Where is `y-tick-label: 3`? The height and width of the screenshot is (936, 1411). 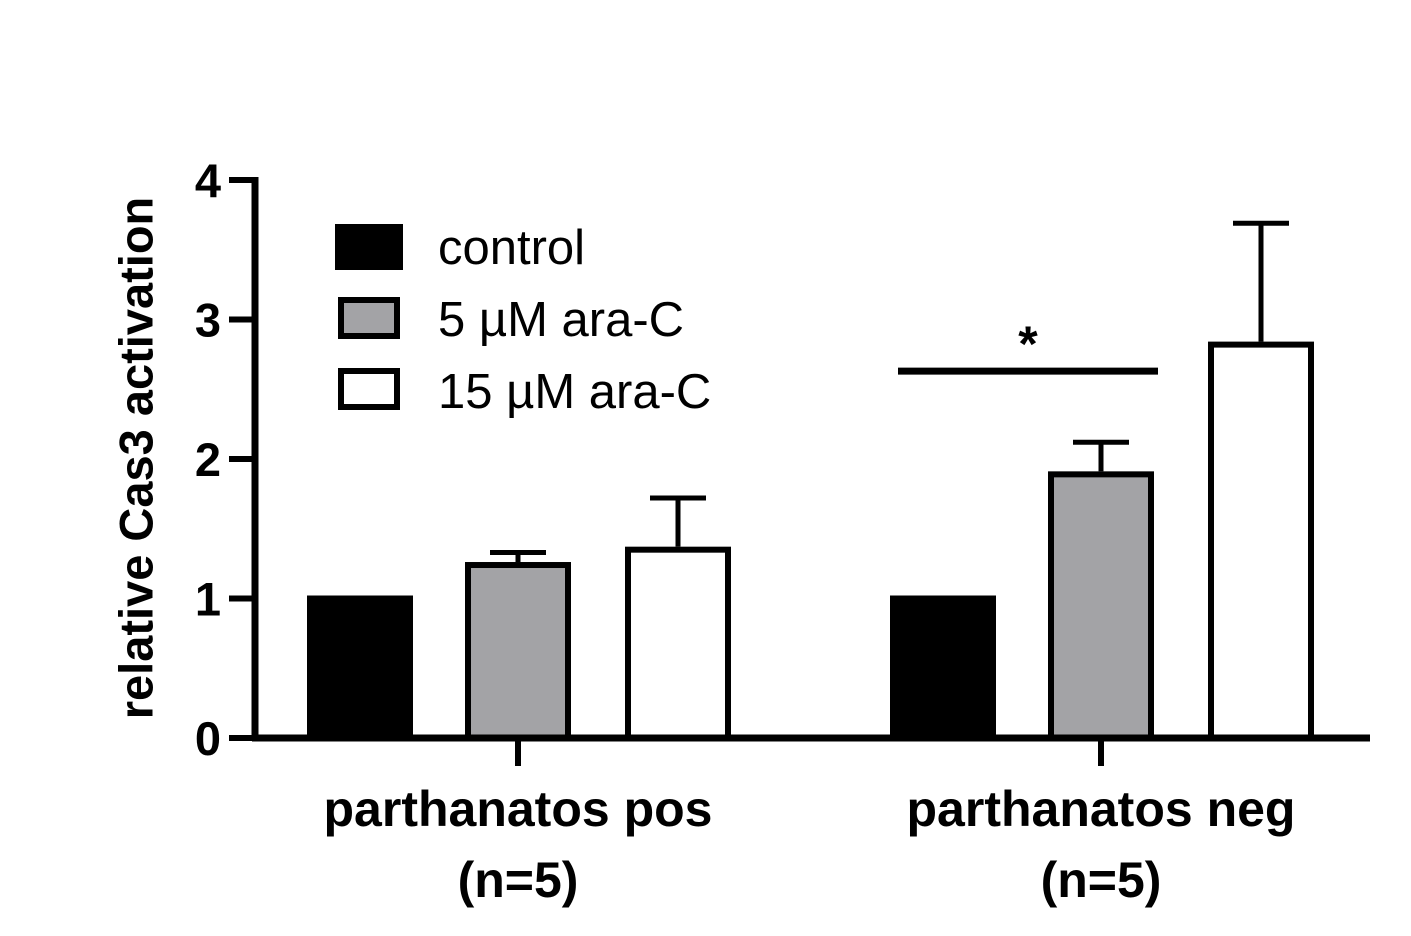
y-tick-label: 3 is located at coordinates (208, 320).